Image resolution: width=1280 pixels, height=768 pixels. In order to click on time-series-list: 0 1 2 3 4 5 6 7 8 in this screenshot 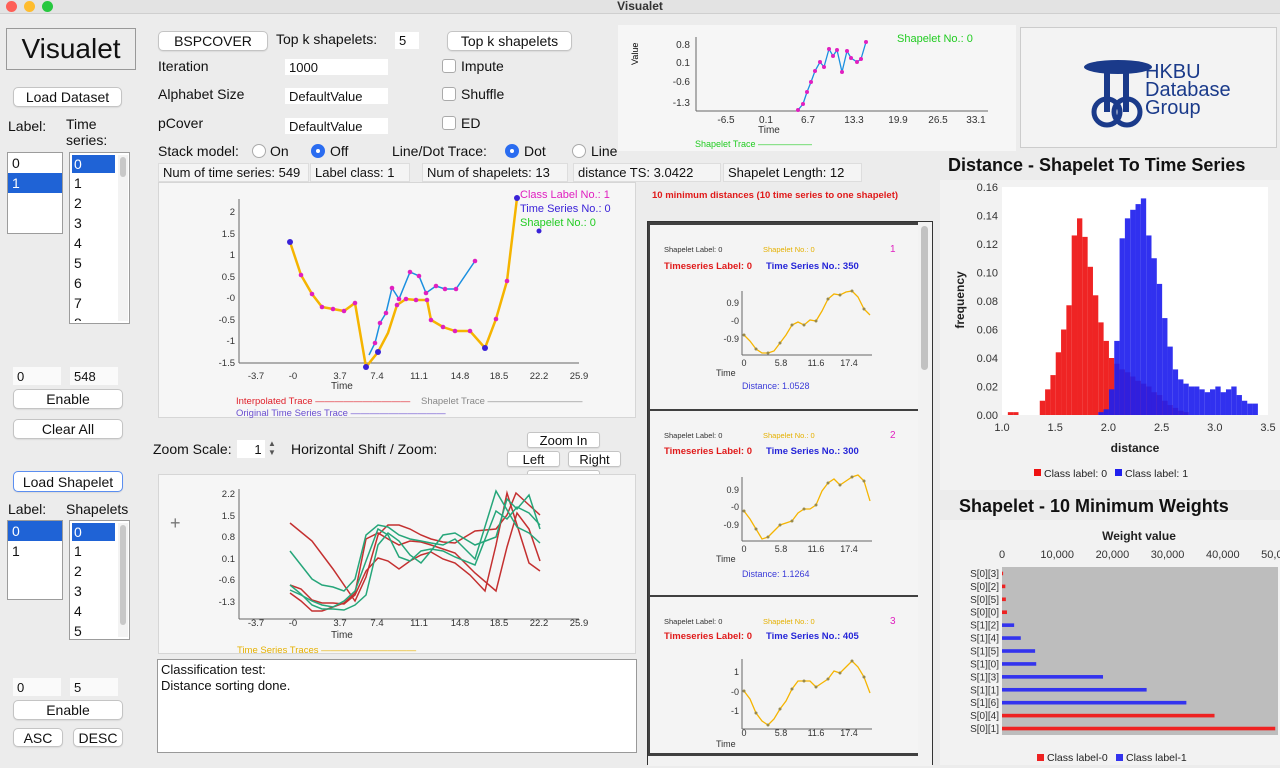, I will do `click(99, 238)`.